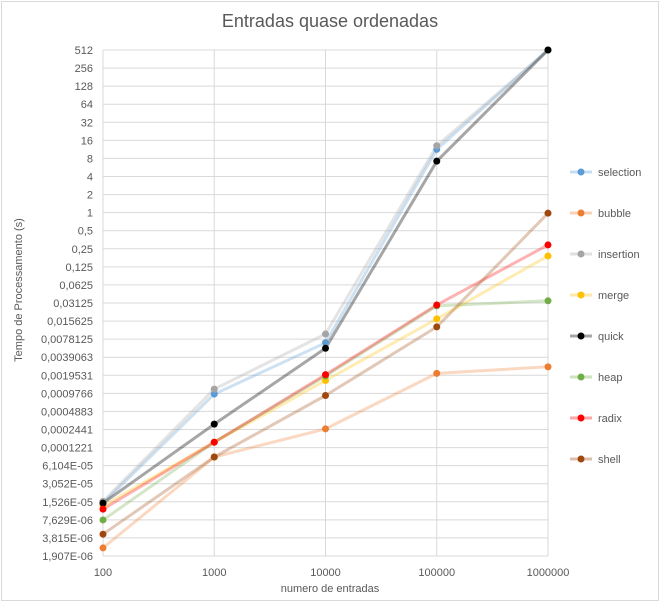 This screenshot has width=662, height=604. Describe the element at coordinates (85, 232) in the screenshot. I see `y-tick-label: 0,5` at that location.